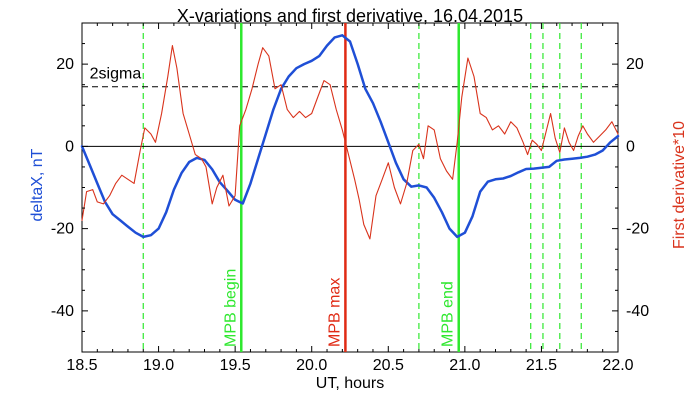  What do you see at coordinates (637, 229) in the screenshot?
I see `y-tick-label-right: -20` at bounding box center [637, 229].